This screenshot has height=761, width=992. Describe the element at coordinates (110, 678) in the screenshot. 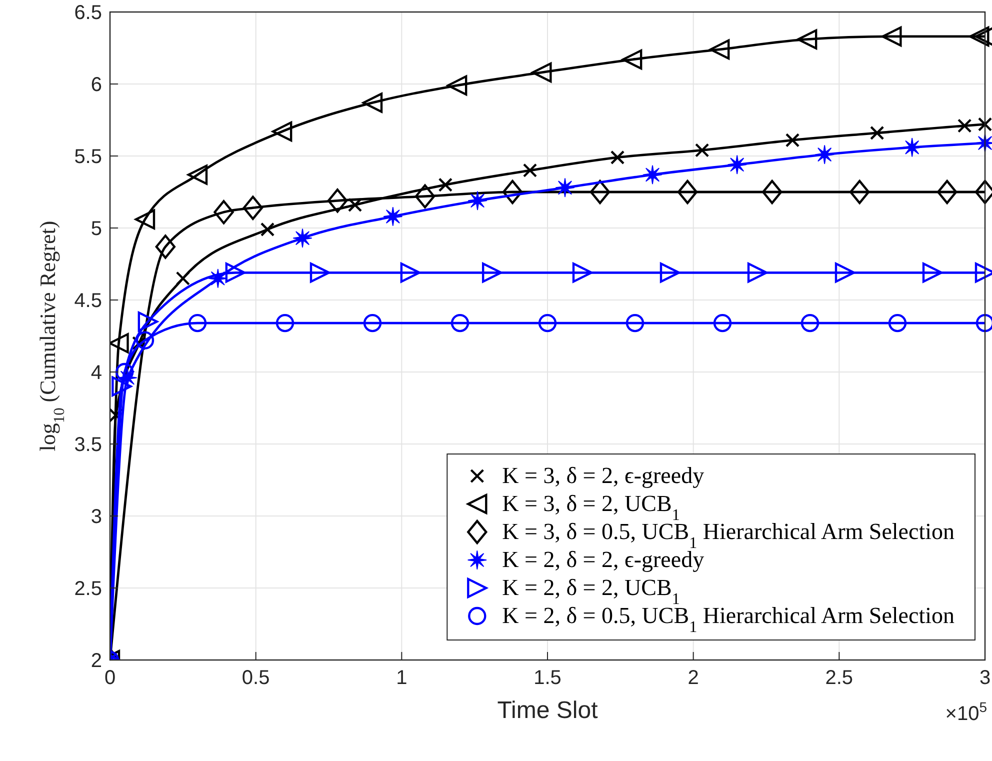

I see `x-tick-label: 0` at that location.